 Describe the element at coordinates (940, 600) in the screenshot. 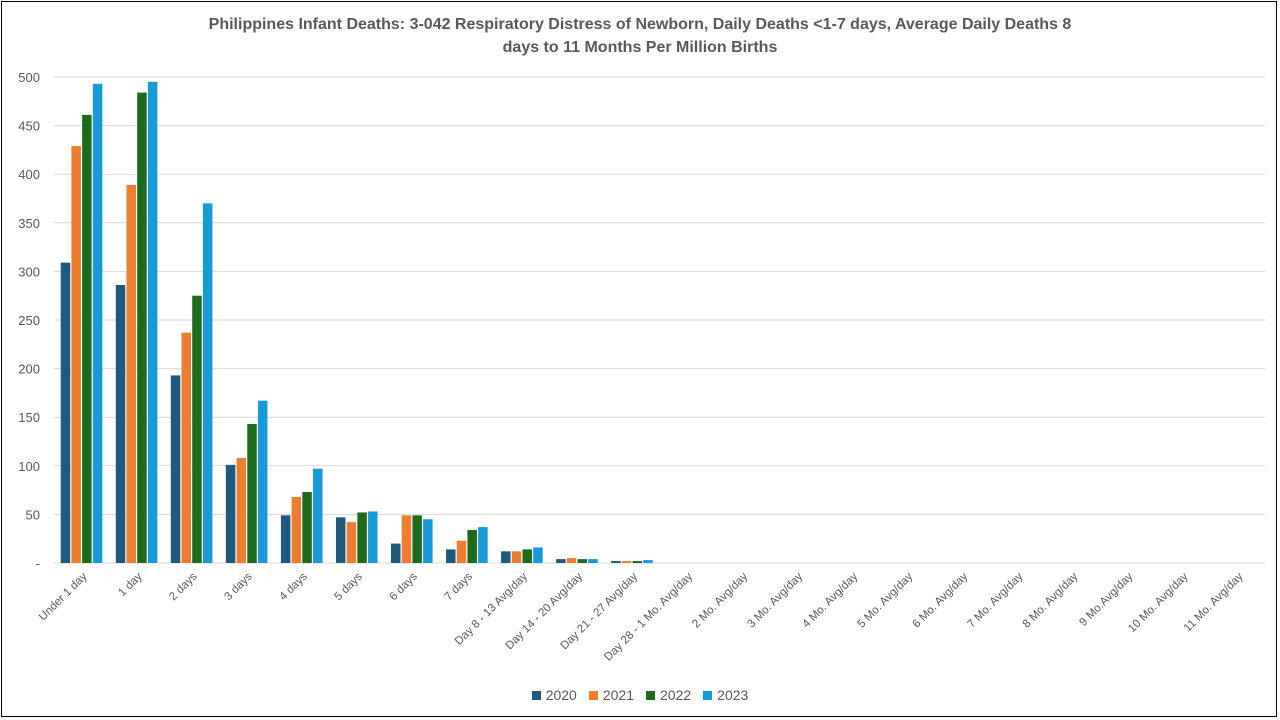

I see `x-category-label: 6 Mo. Avg/day` at that location.